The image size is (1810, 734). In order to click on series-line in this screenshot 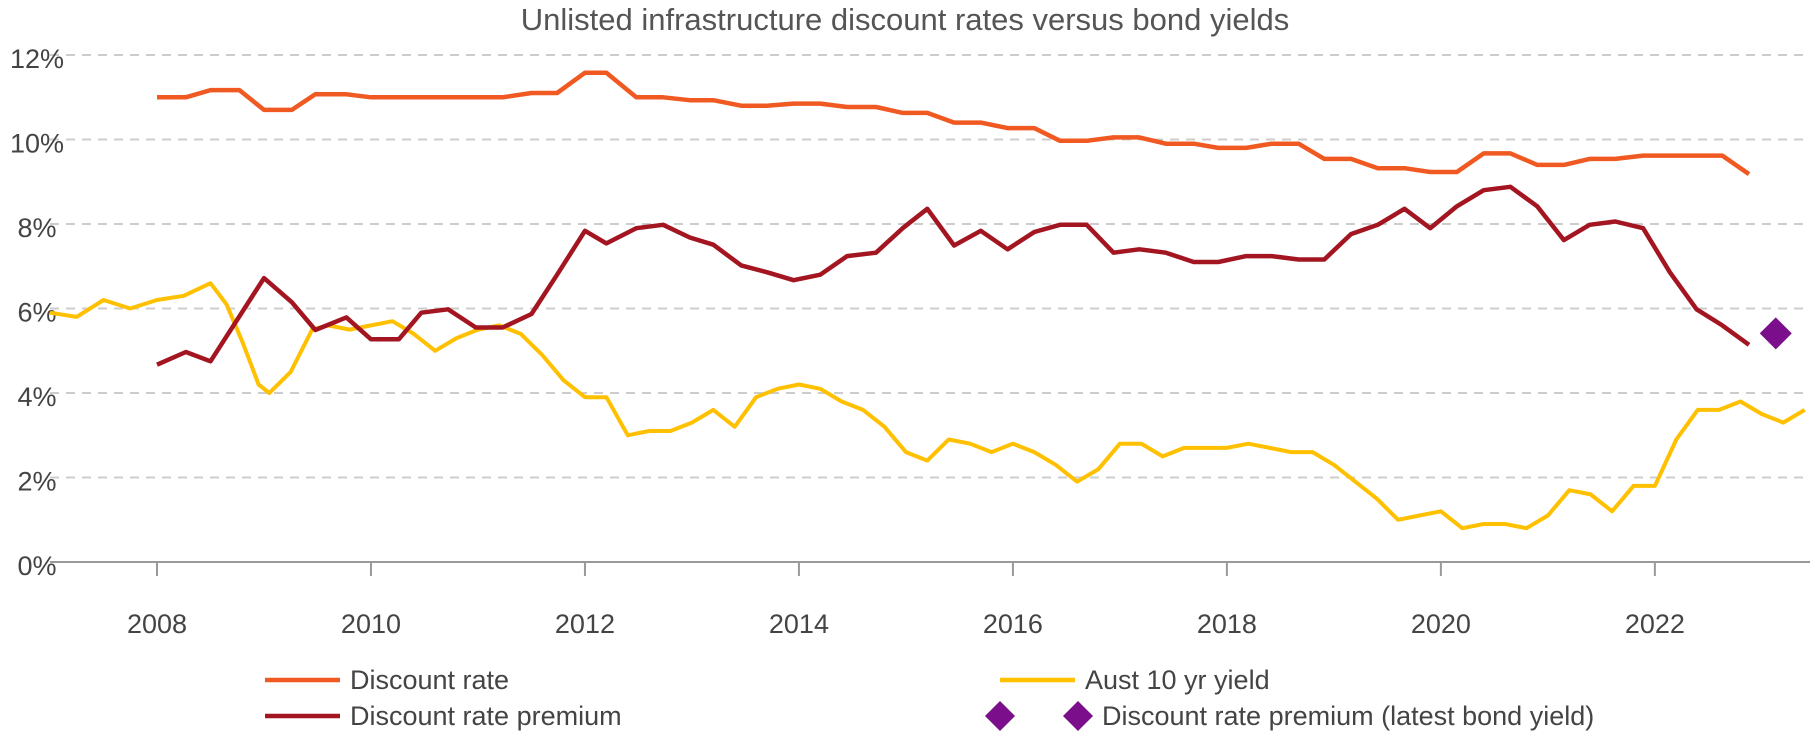, I will do `click(954, 123)`.